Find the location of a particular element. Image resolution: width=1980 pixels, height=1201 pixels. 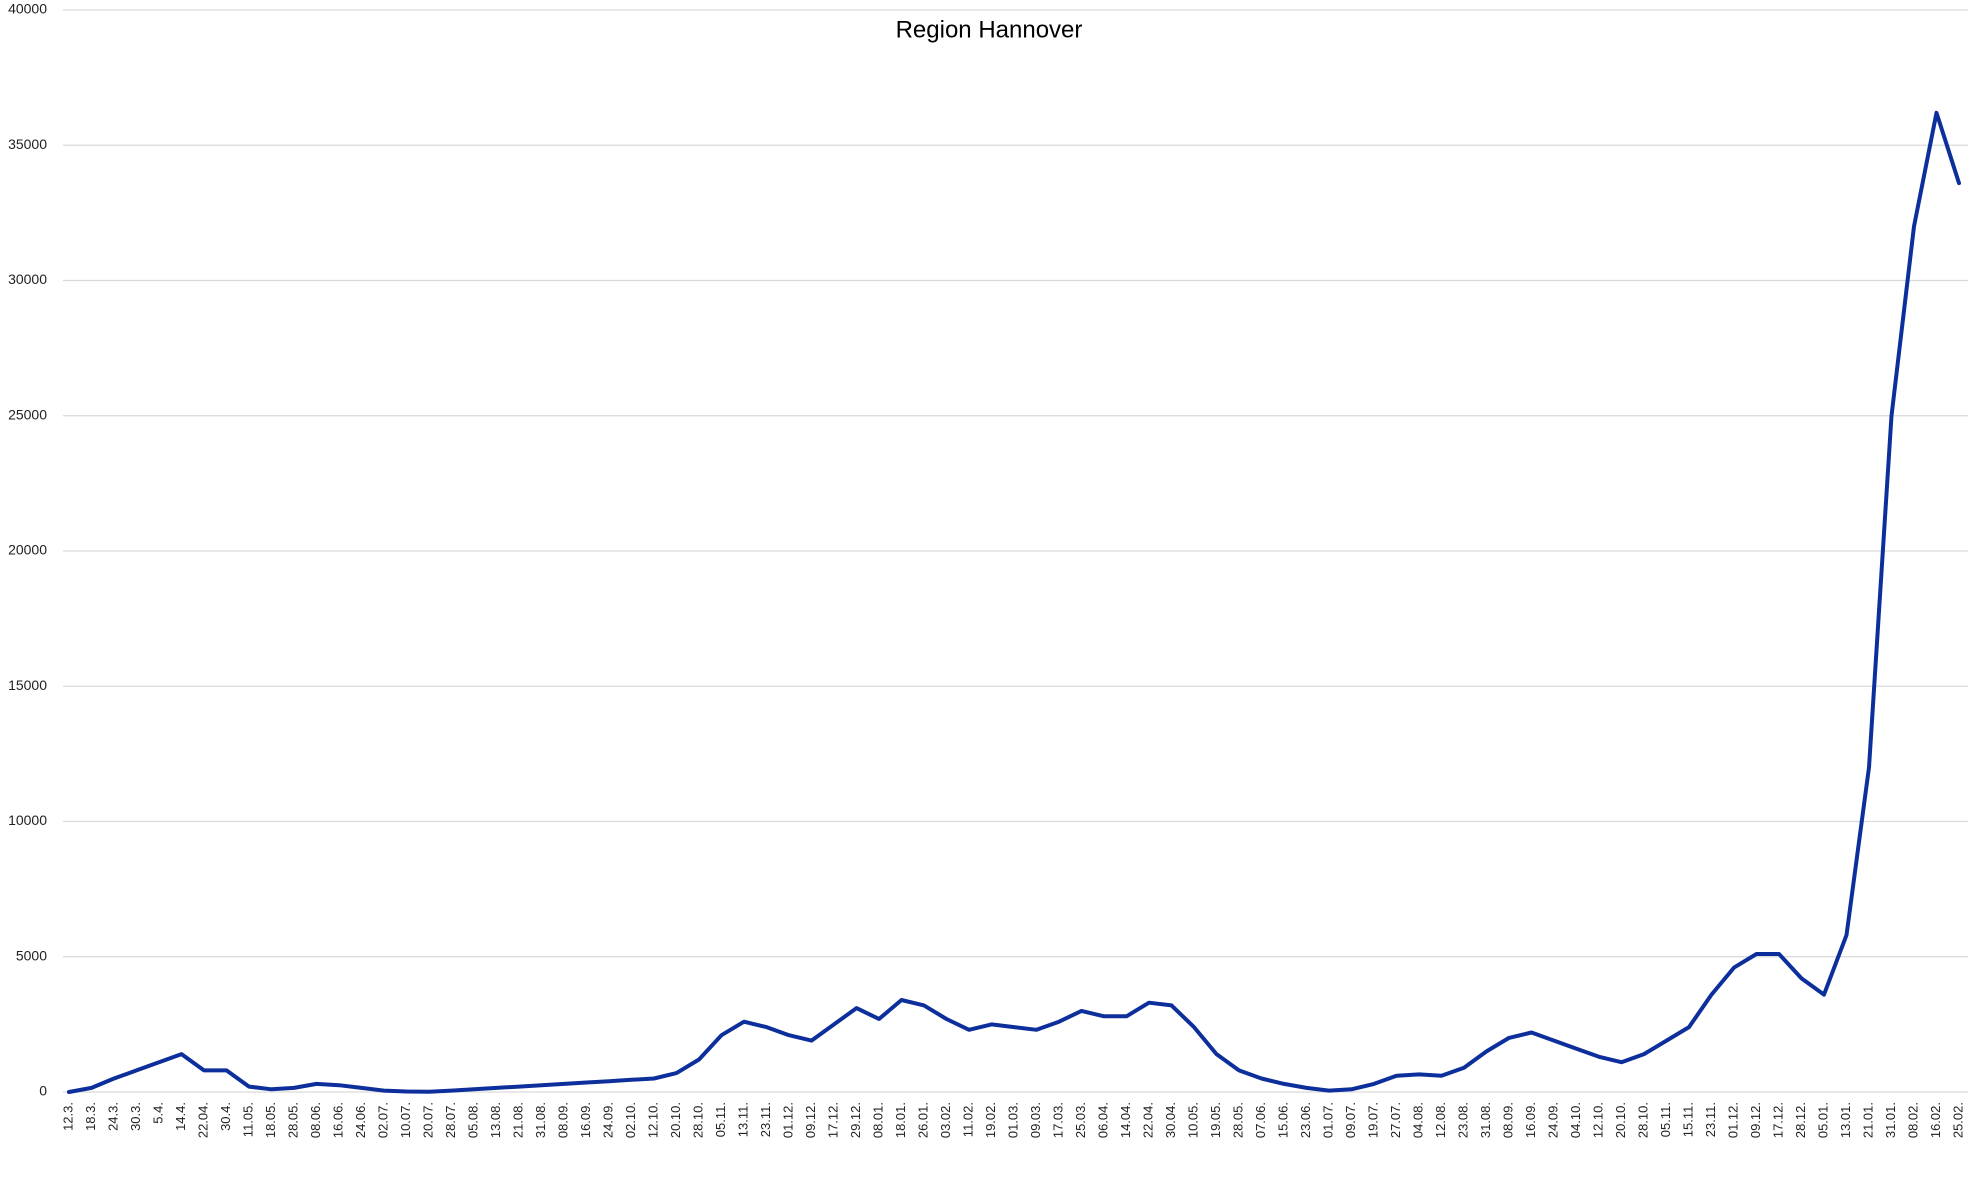

x-tick-label: 03.02. is located at coordinates (945, 1120).